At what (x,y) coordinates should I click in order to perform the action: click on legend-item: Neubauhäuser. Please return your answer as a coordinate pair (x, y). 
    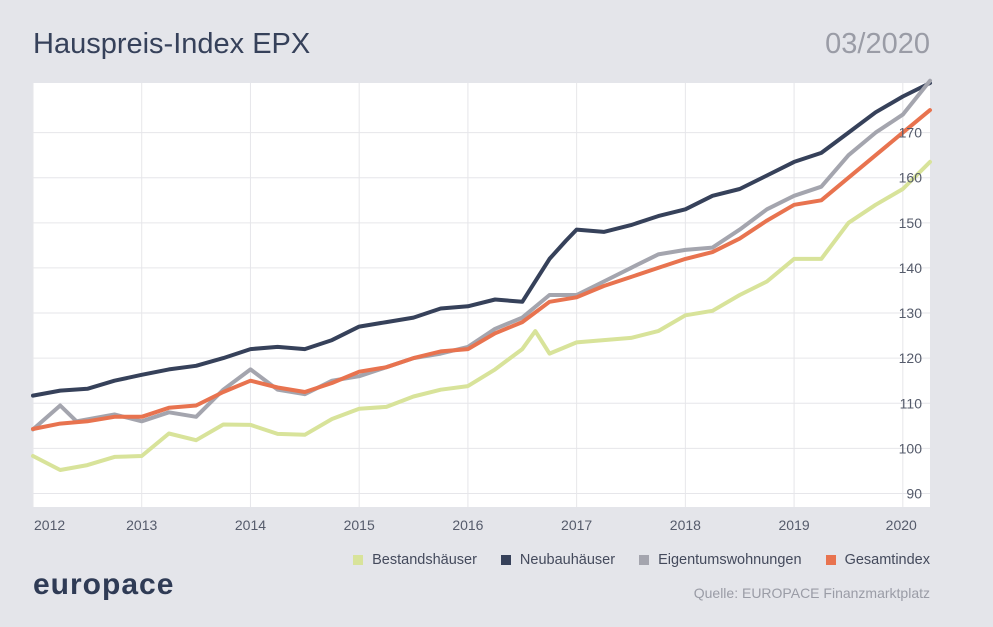
    Looking at the image, I should click on (558, 560).